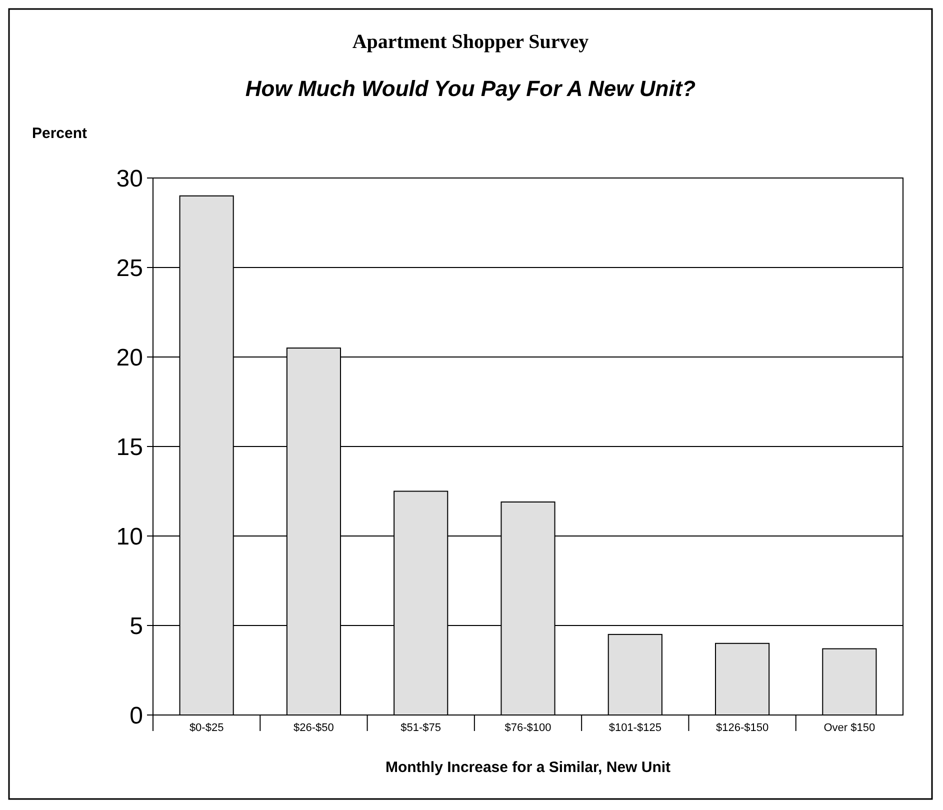 This screenshot has width=943, height=810. I want to click on x-tick-label: $26-$50, so click(314, 728).